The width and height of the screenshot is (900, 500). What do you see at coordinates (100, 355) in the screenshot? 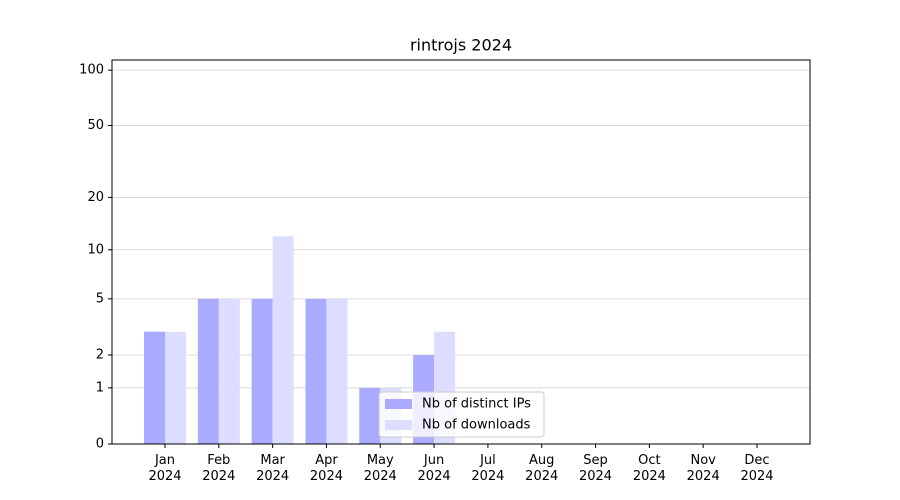
I see `y-tick-label: 2` at bounding box center [100, 355].